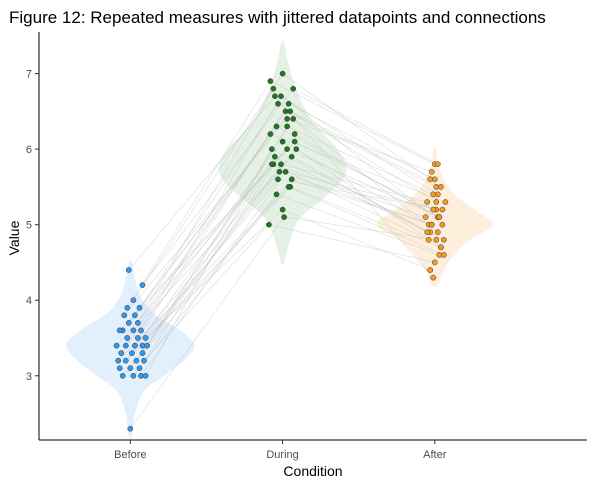  What do you see at coordinates (130, 455) in the screenshot?
I see `x-tick-label: Before` at bounding box center [130, 455].